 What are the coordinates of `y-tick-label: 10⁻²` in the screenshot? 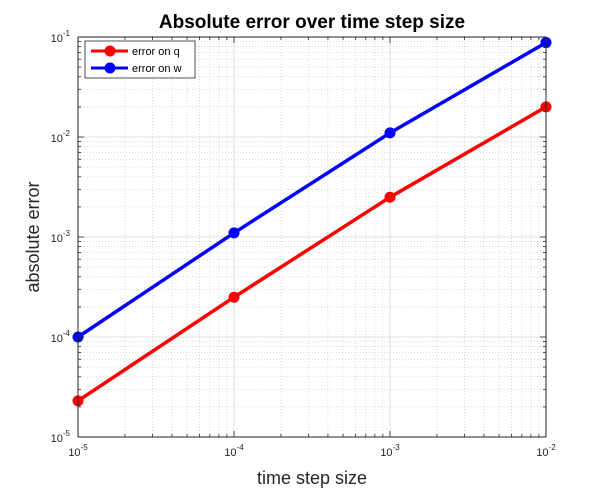 It's located at (61, 137).